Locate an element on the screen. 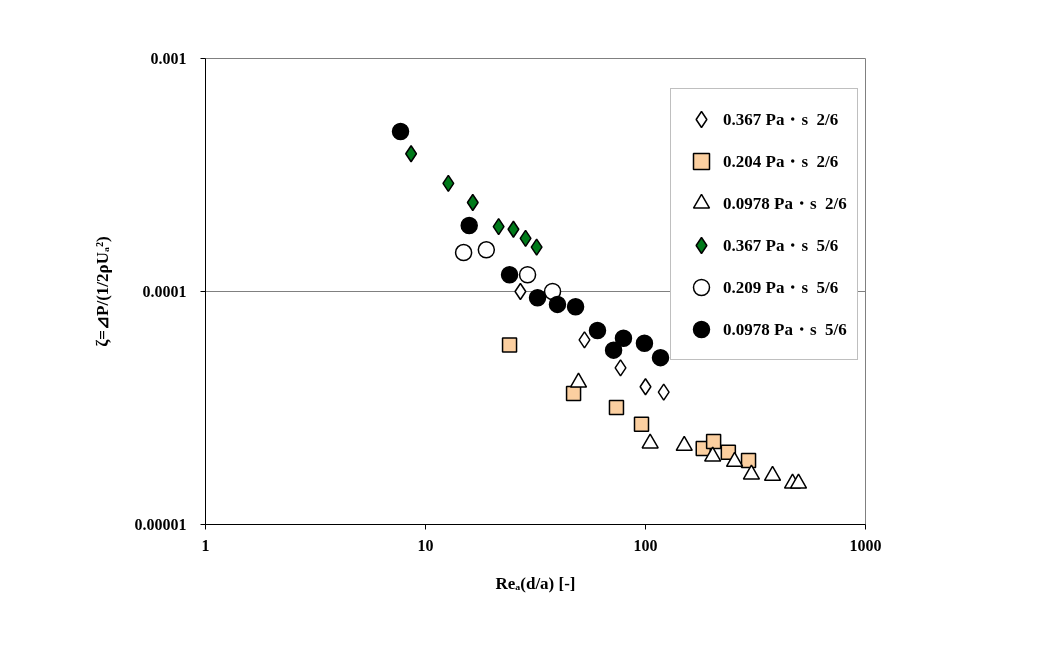 The image size is (1043, 662). y-tick-label: 0.001 is located at coordinates (168, 58).